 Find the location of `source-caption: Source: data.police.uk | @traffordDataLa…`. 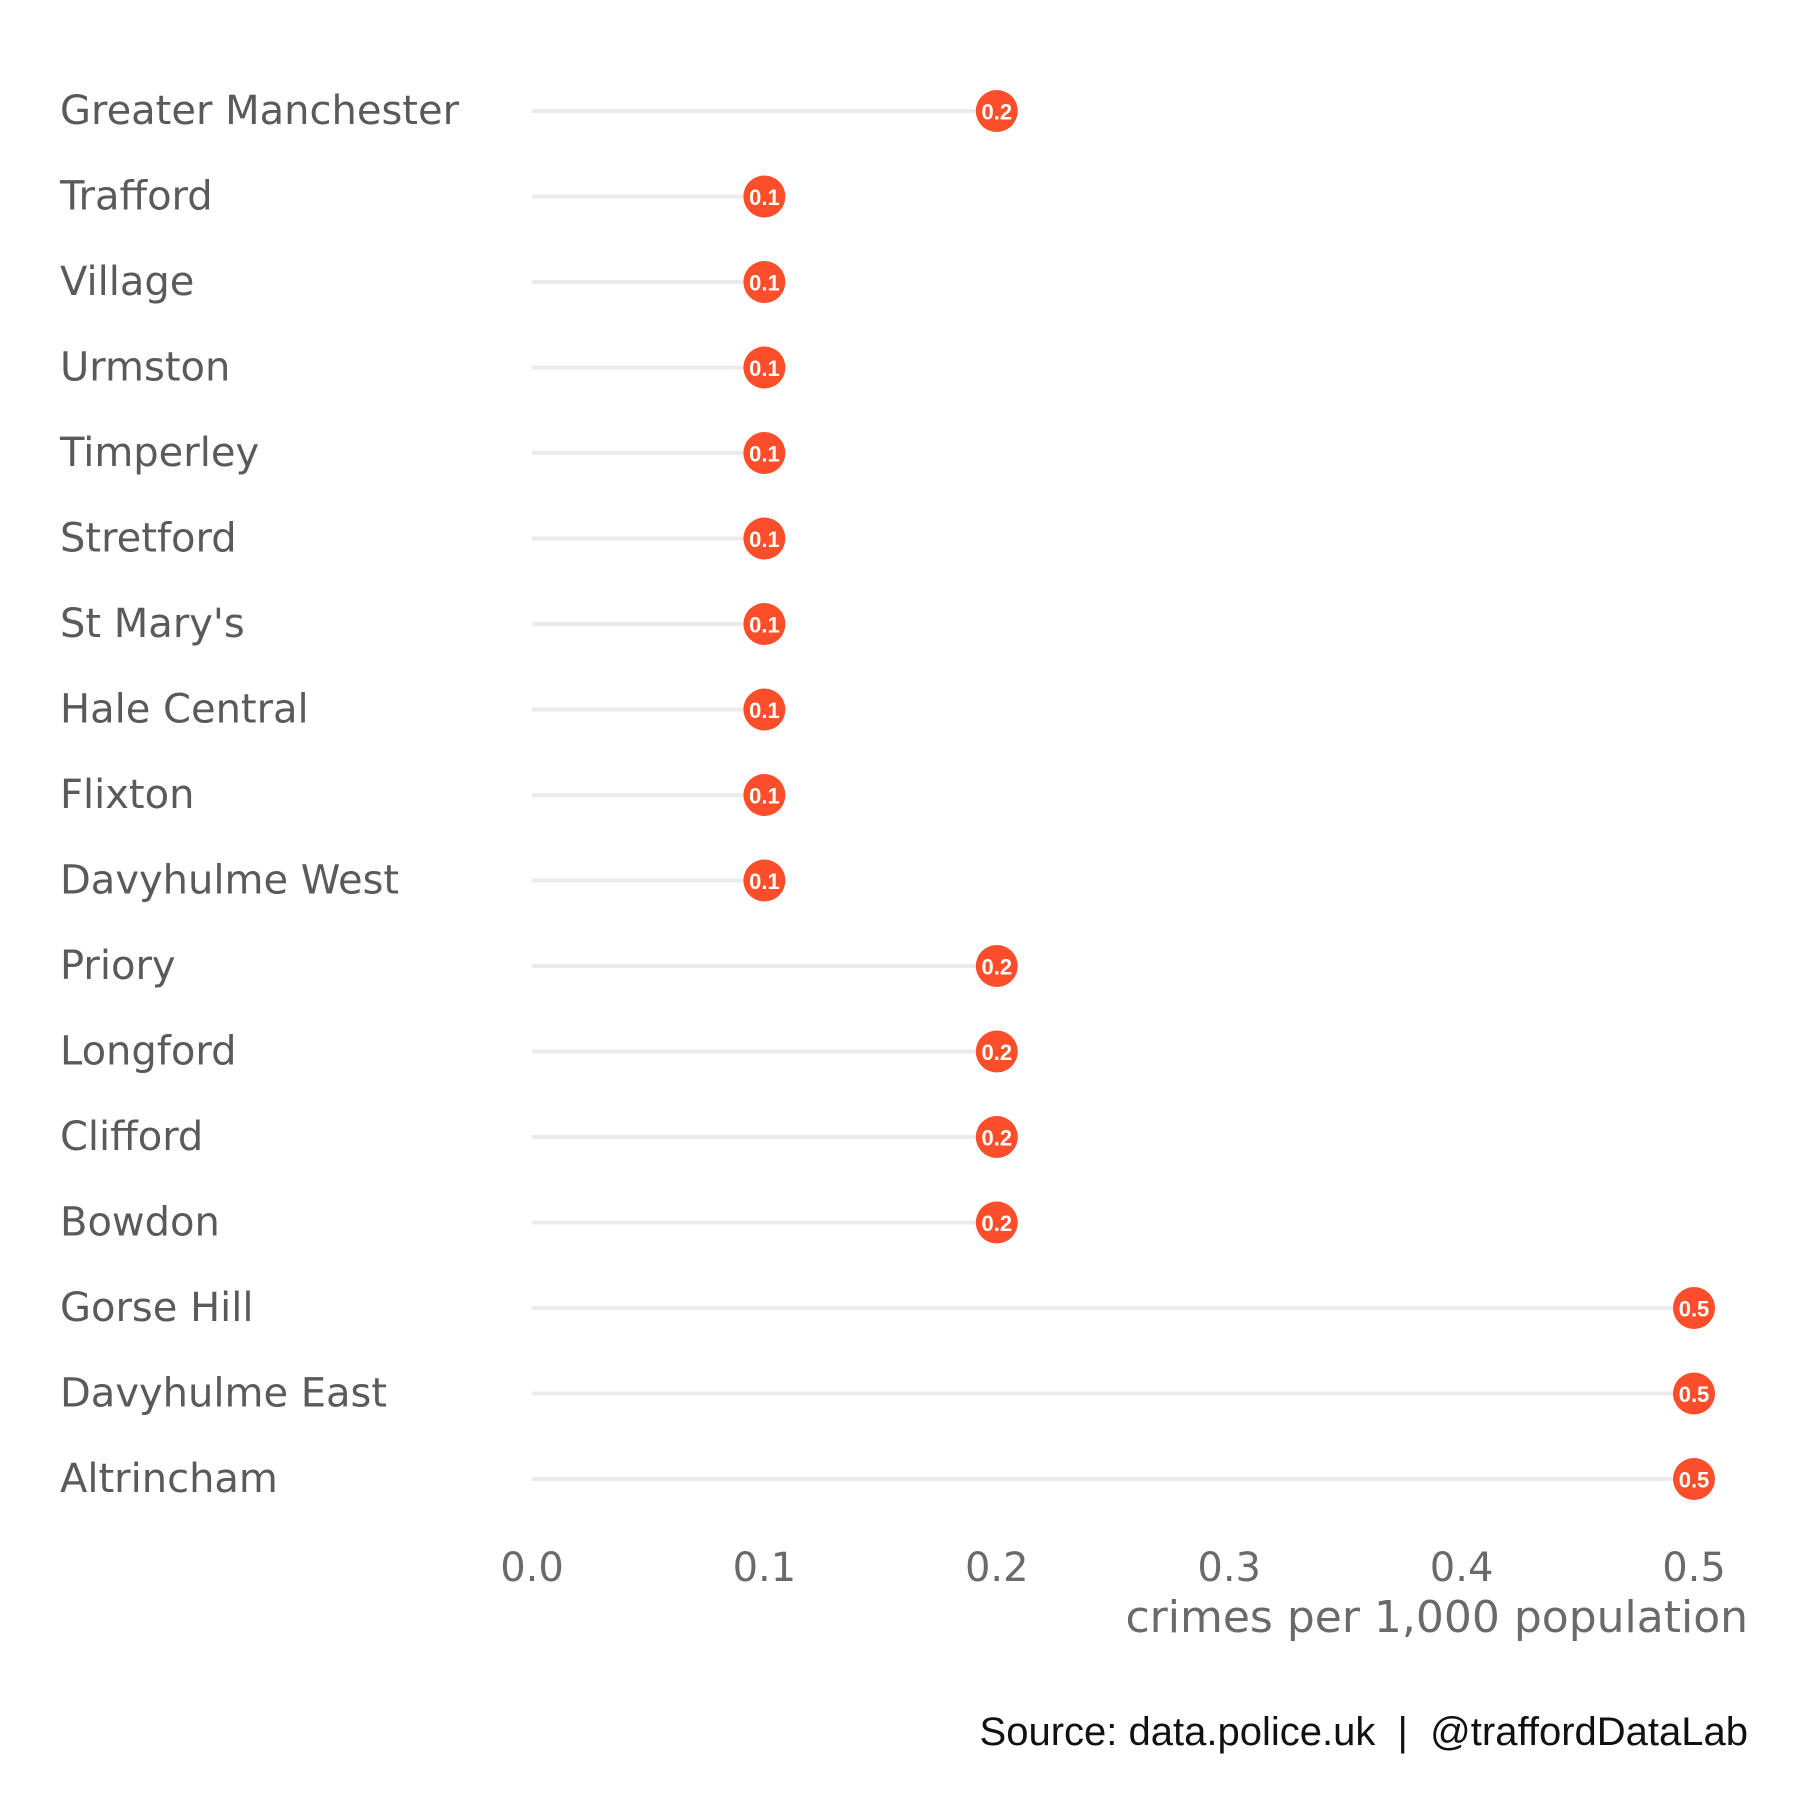

source-caption: Source: data.police.uk | @traffordDataLa… is located at coordinates (1364, 1732).